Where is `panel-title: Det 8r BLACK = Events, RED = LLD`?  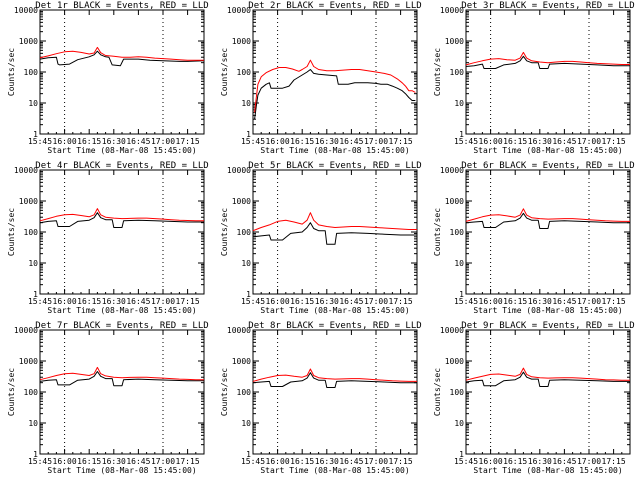
panel-title: Det 8r BLACK = Events, RED = LLD is located at coordinates (334, 326).